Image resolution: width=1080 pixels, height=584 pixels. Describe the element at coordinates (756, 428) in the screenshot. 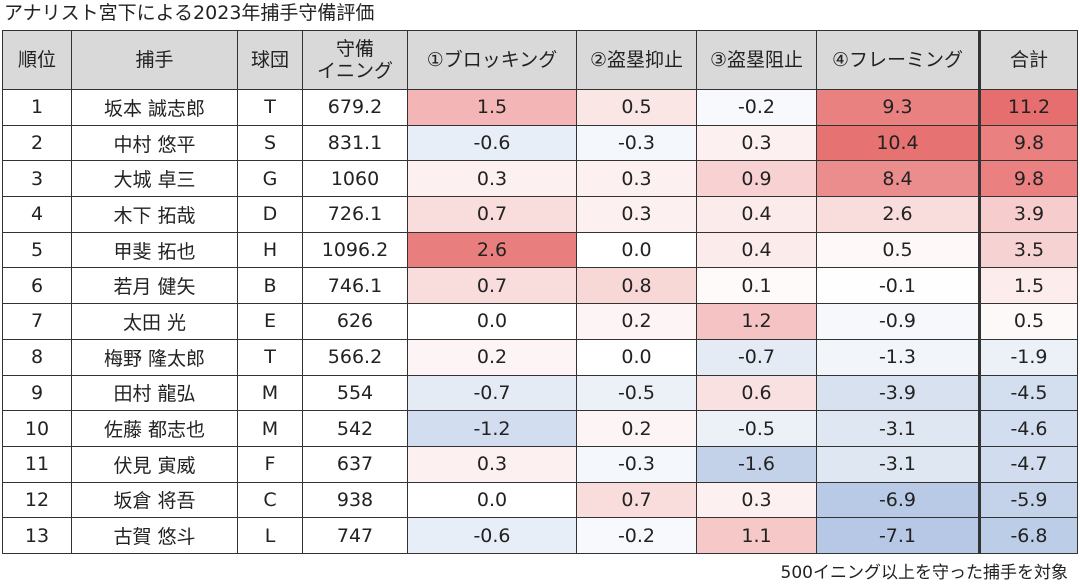

I see `steal-prevention-cell: -0.5` at that location.